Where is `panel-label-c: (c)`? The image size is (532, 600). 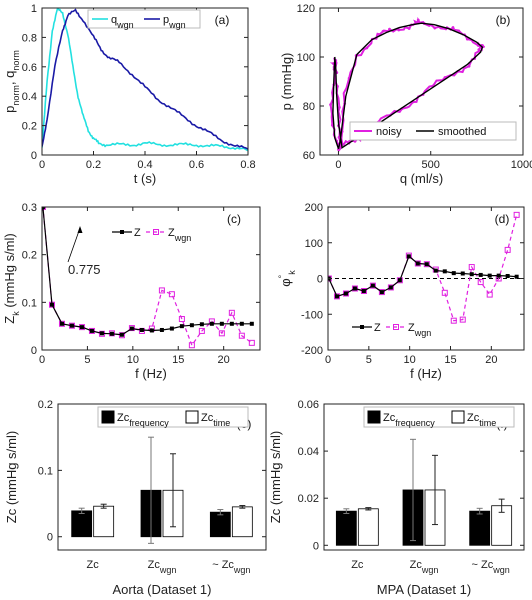 panel-label-c: (c) is located at coordinates (234, 219).